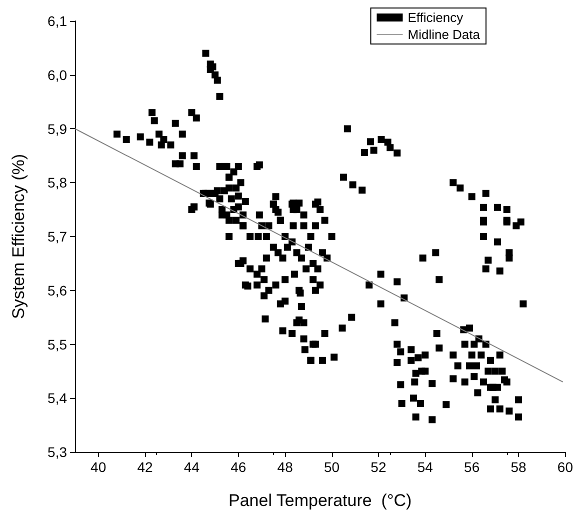  What do you see at coordinates (58, 21) in the screenshot?
I see `y-tick-label: 6,1` at bounding box center [58, 21].